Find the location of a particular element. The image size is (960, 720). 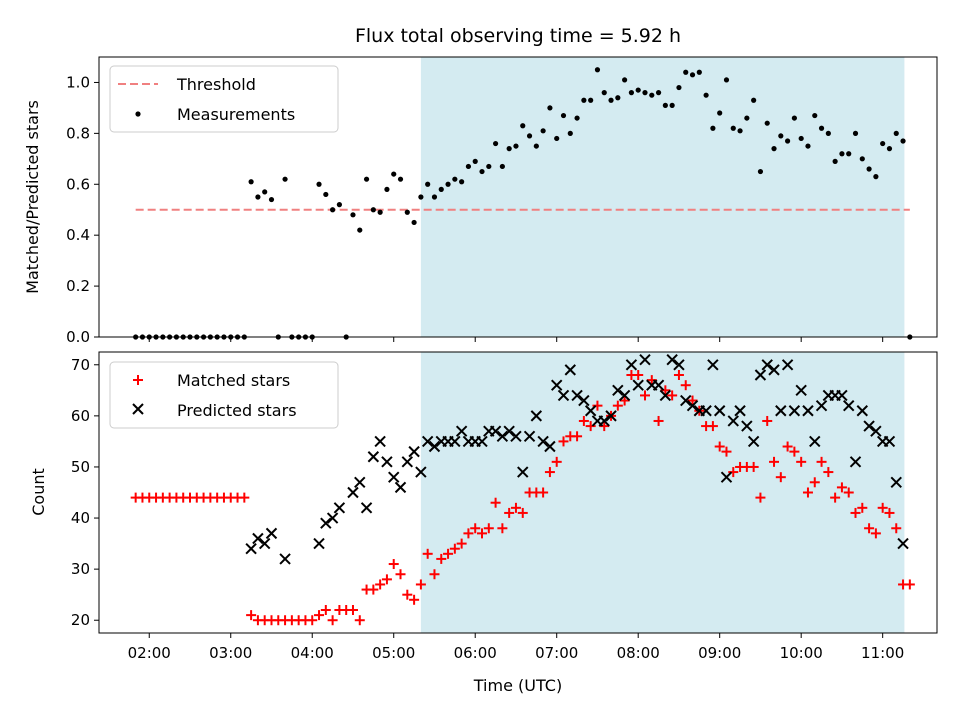

top-y-tick-label: 0.4 is located at coordinates (78, 235).